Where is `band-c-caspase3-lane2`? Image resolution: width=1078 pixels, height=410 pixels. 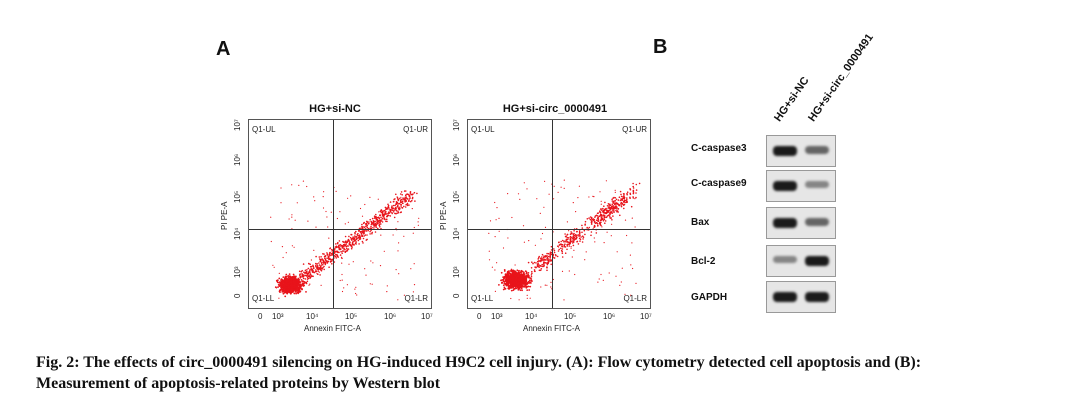 band-c-caspase3-lane2 is located at coordinates (817, 150).